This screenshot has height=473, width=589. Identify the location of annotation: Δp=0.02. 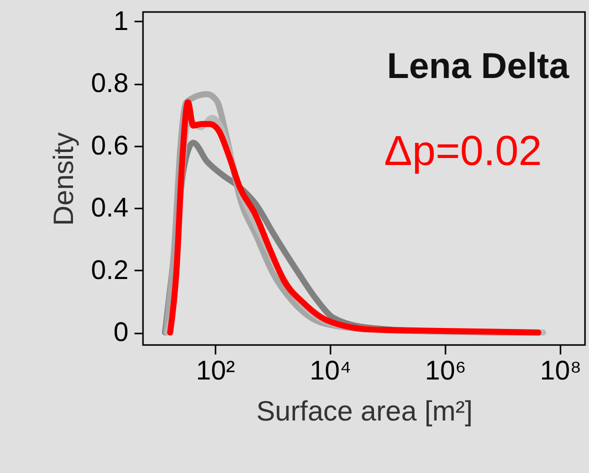
(463, 150).